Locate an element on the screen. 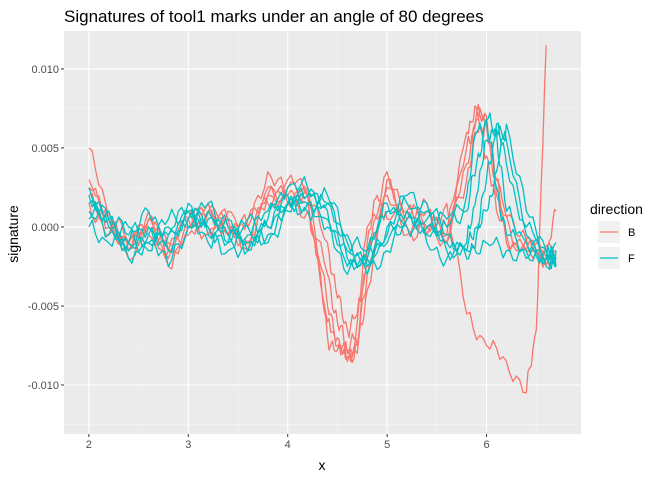 Image resolution: width=672 pixels, height=480 pixels. y-tick-label: 0.005 is located at coordinates (45, 149).